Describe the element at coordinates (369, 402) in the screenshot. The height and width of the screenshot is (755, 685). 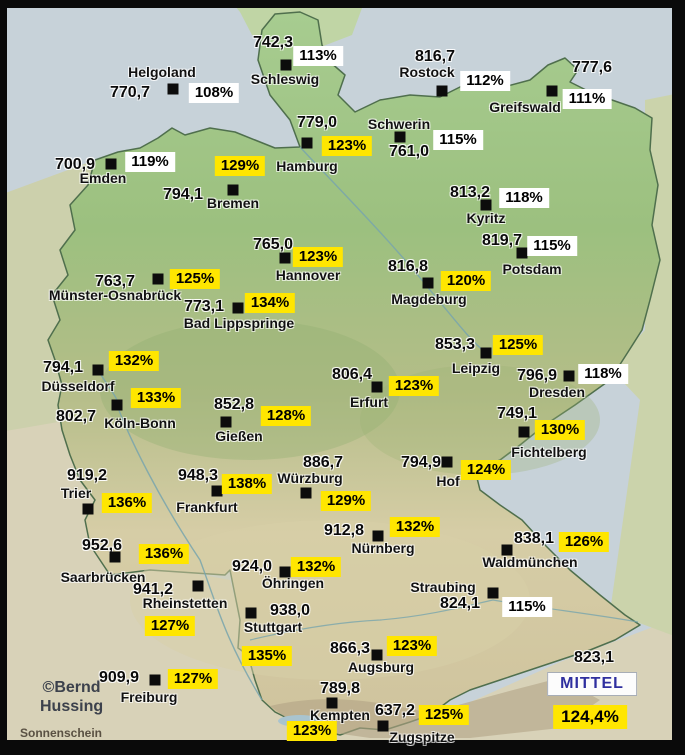
I see `station-name: Erfurt` at that location.